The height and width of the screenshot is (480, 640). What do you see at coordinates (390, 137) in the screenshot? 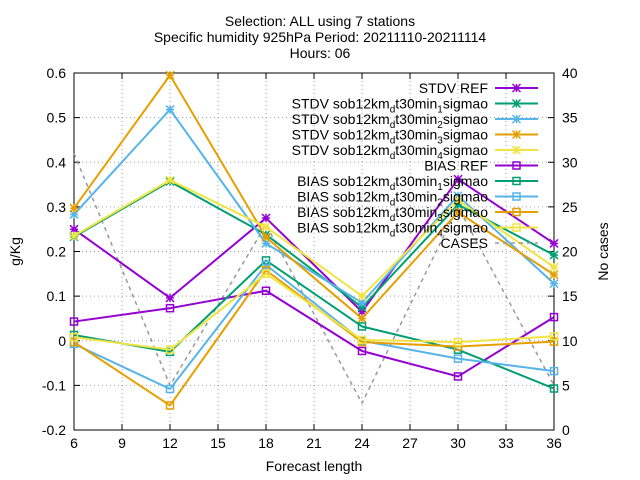
I see `legend-label: STDV sob12kmdt30min3sigmao` at bounding box center [390, 137].